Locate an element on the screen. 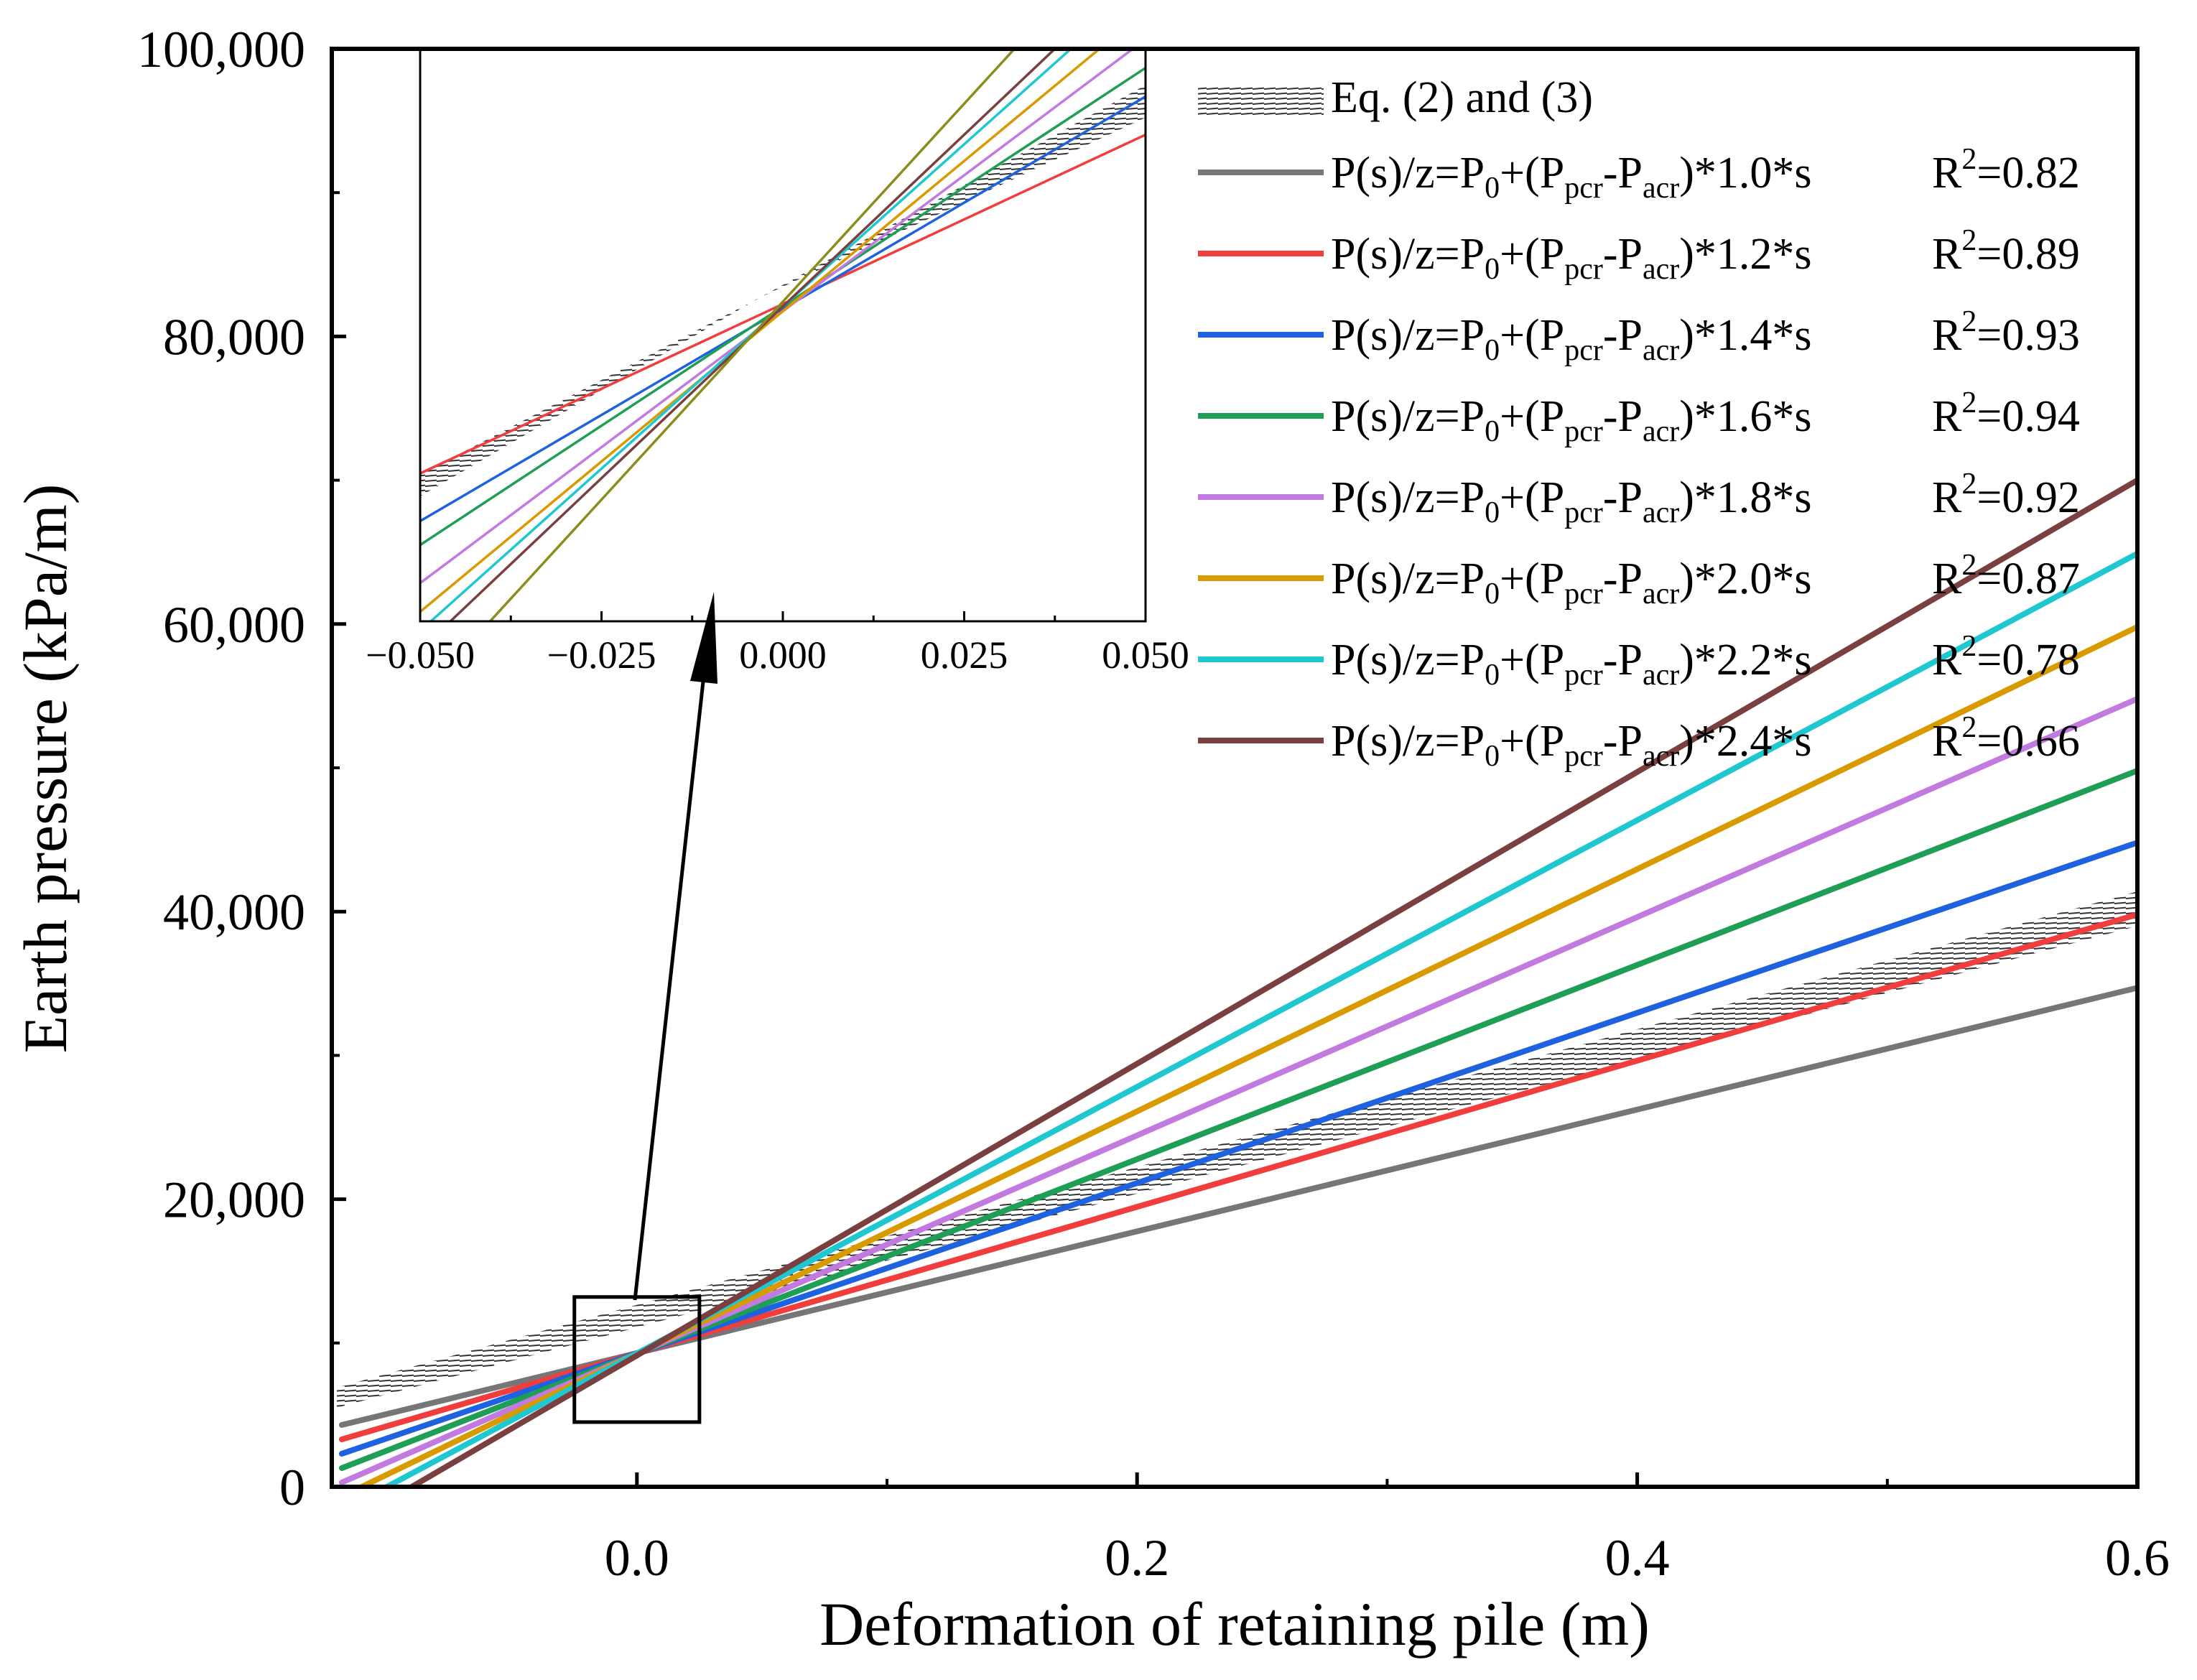 This screenshot has width=2197, height=1680. legend-label-2.4: P(s)/z=P0+(Ppcr-Pacr)*2.4*s is located at coordinates (1571, 745).